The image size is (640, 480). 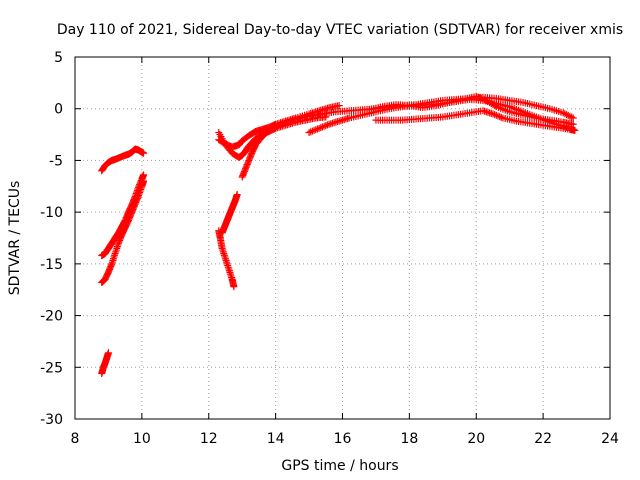 What do you see at coordinates (123, 160) in the screenshot?
I see `series-arc-a` at bounding box center [123, 160].